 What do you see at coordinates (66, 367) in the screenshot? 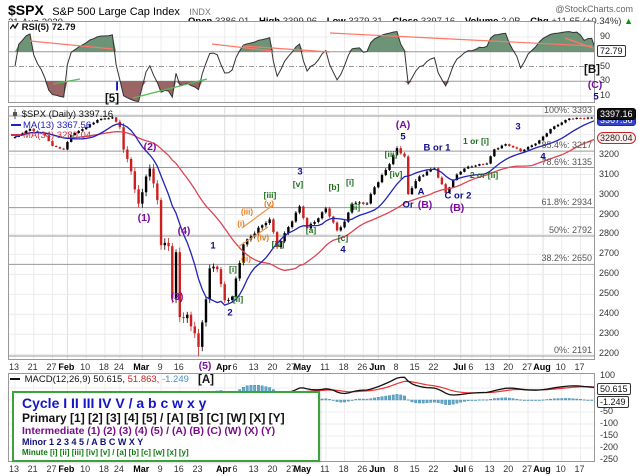
I see `x-axis-tick-main: Feb` at bounding box center [66, 367].